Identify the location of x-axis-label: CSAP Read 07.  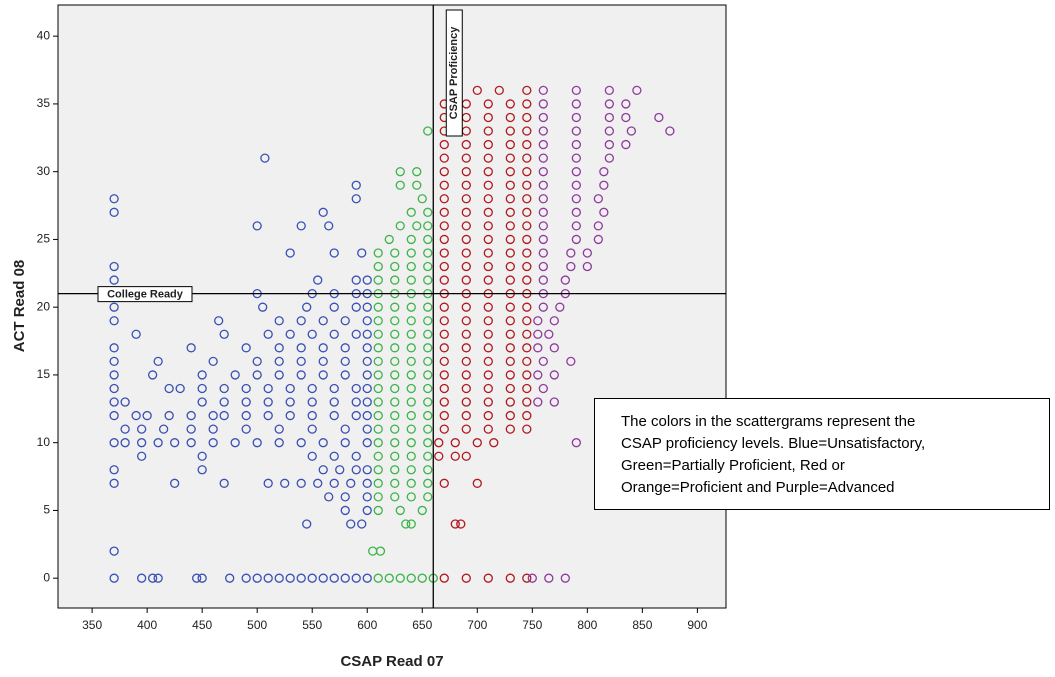
(391, 661).